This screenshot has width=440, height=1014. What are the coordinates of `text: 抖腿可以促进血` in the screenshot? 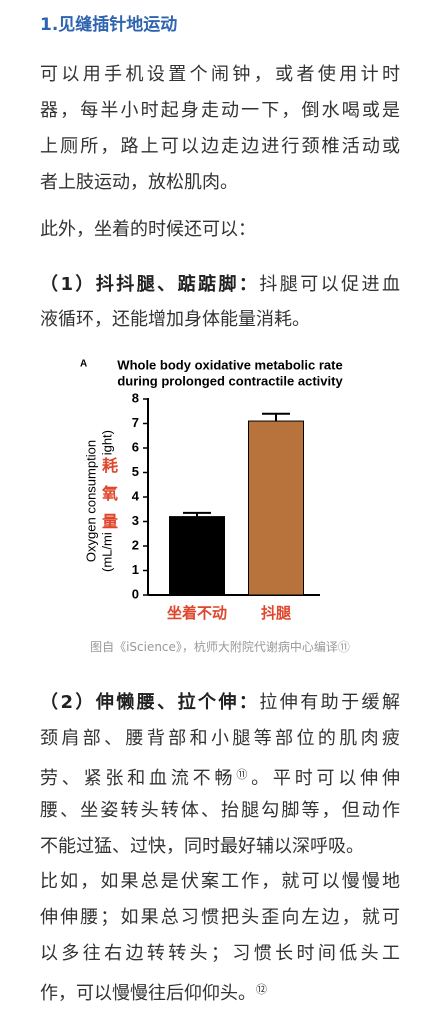 It's located at (329, 284).